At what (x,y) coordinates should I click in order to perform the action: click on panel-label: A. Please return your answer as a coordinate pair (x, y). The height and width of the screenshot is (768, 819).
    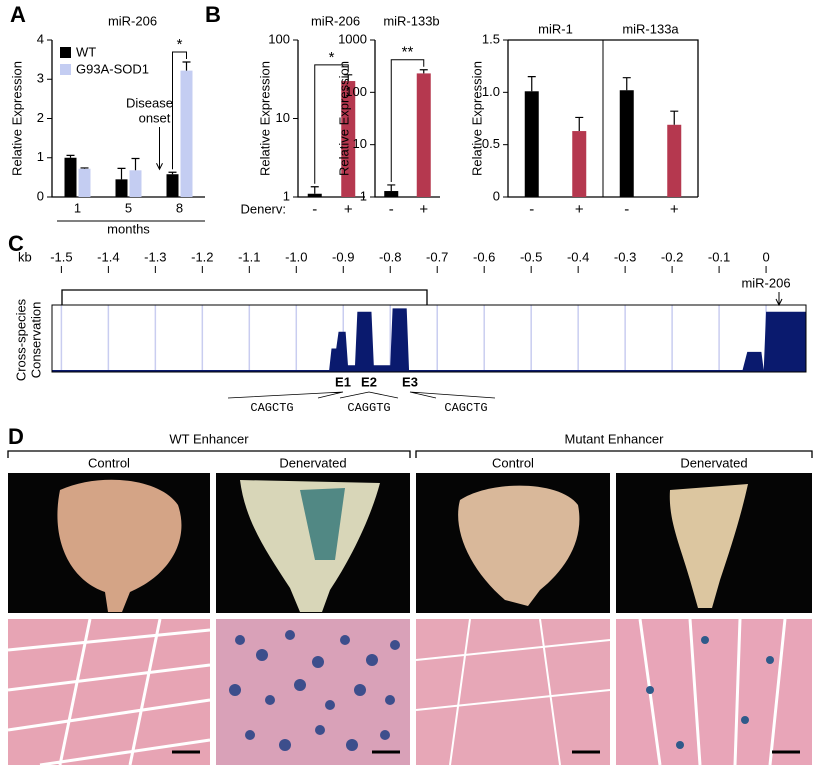
    Looking at the image, I should click on (18, 14).